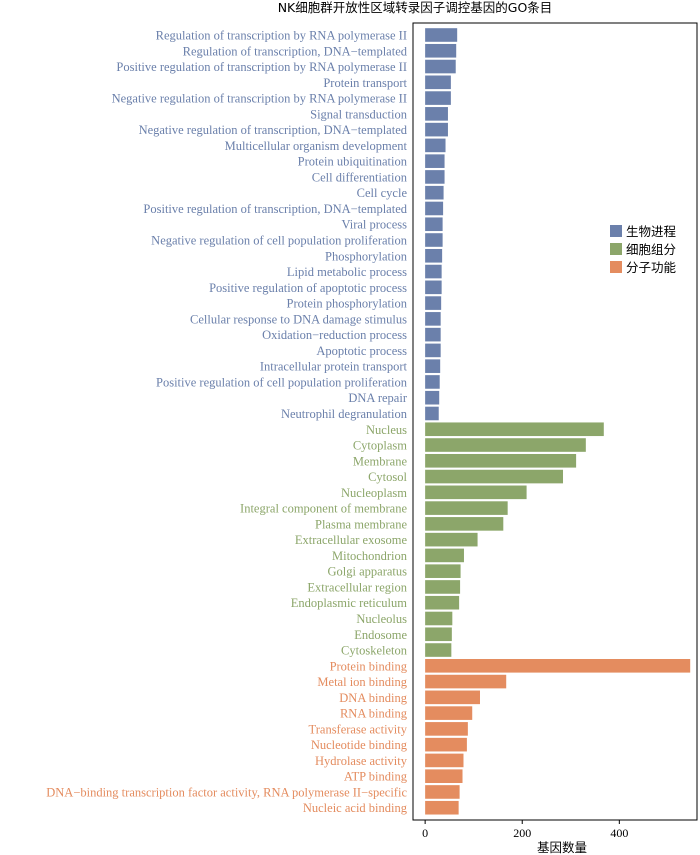 Image resolution: width=700 pixels, height=855 pixels. Describe the element at coordinates (435, 161) in the screenshot. I see `bar-生物进程-8` at that location.